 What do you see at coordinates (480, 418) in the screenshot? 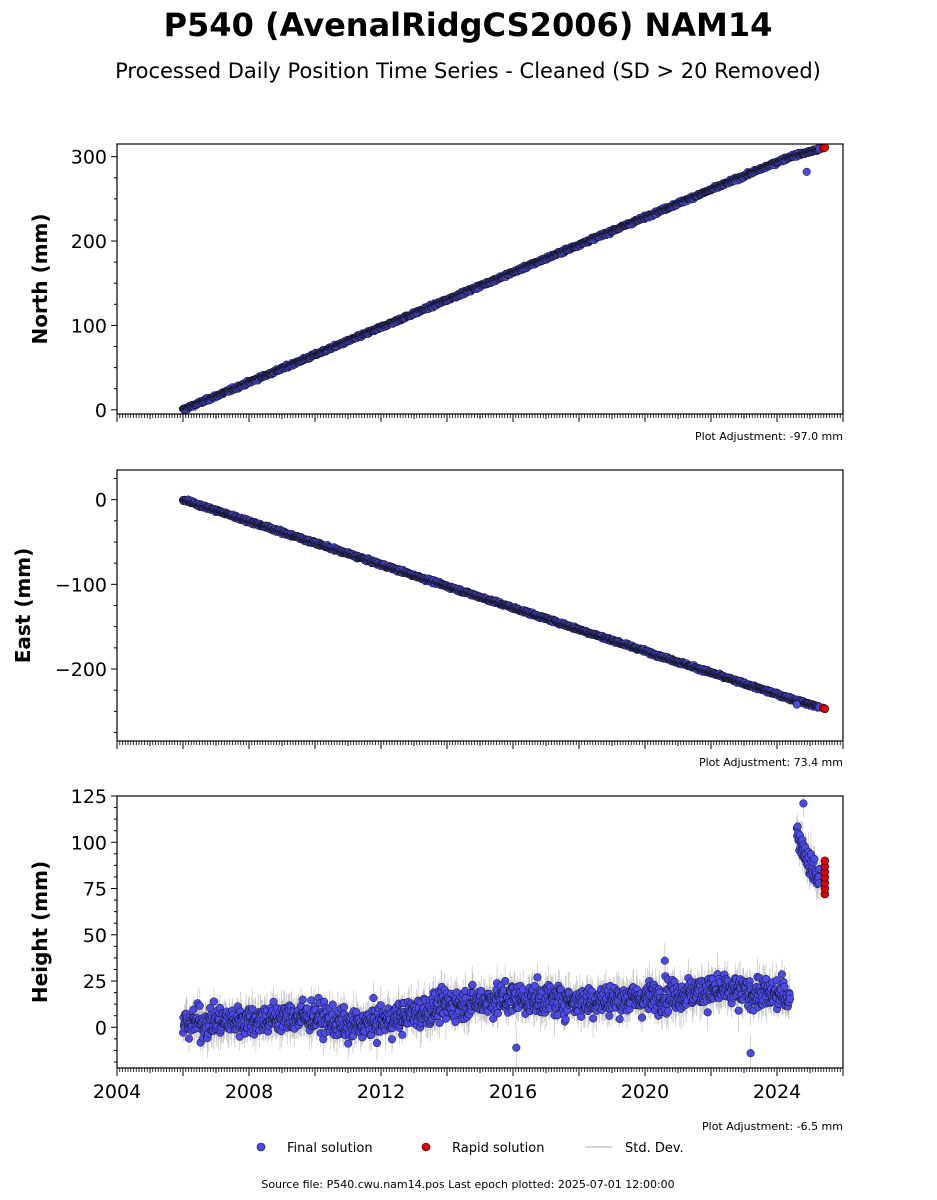
I see `x-axis` at bounding box center [480, 418].